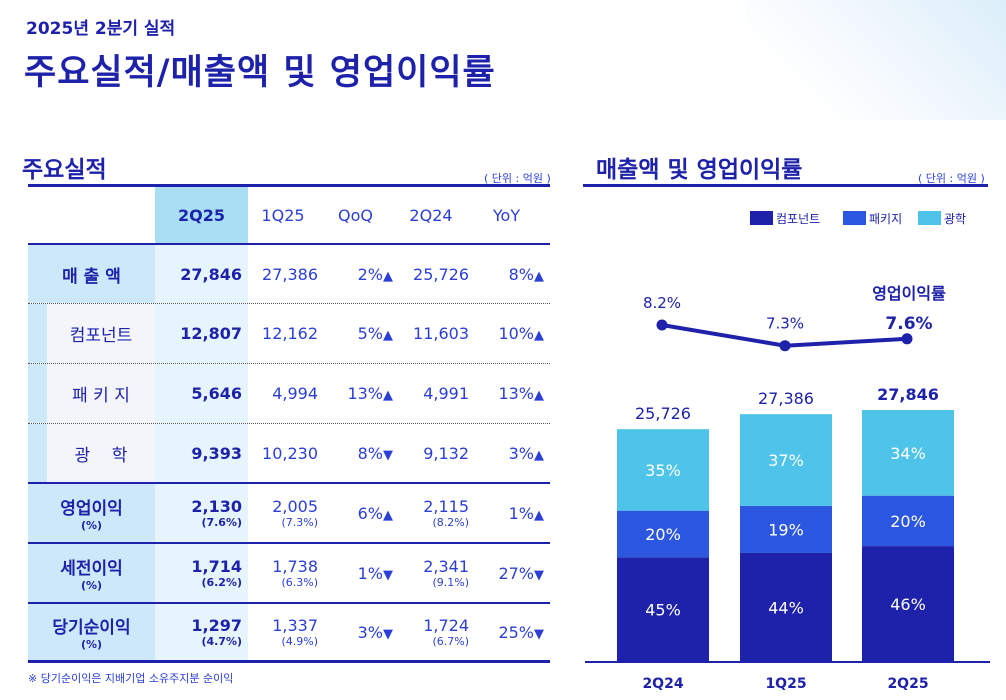  I want to click on bar-segment-1Q25-패키지, so click(786, 529).